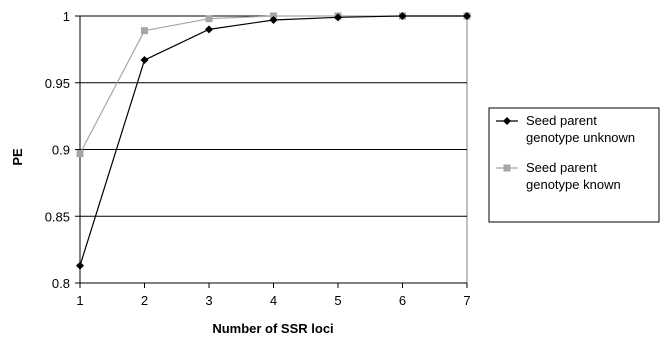 The width and height of the screenshot is (665, 341). I want to click on legend-label: genotype unknown, so click(580, 137).